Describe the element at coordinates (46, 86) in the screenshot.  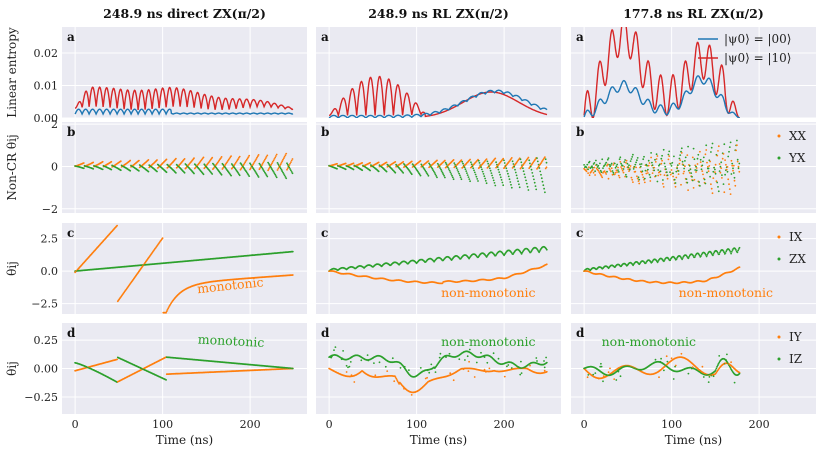
I see `y-tick-label: 0.01` at that location.